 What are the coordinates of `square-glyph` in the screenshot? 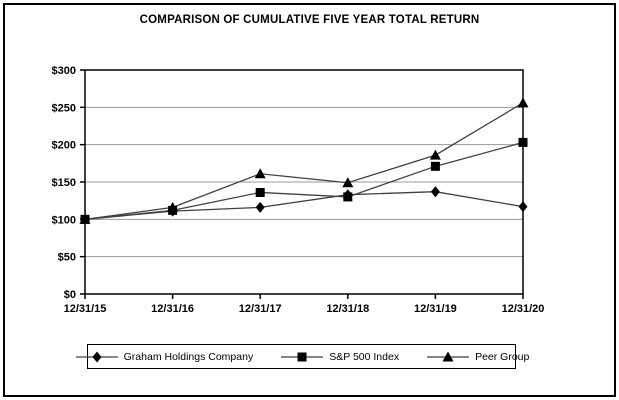 It's located at (302, 356).